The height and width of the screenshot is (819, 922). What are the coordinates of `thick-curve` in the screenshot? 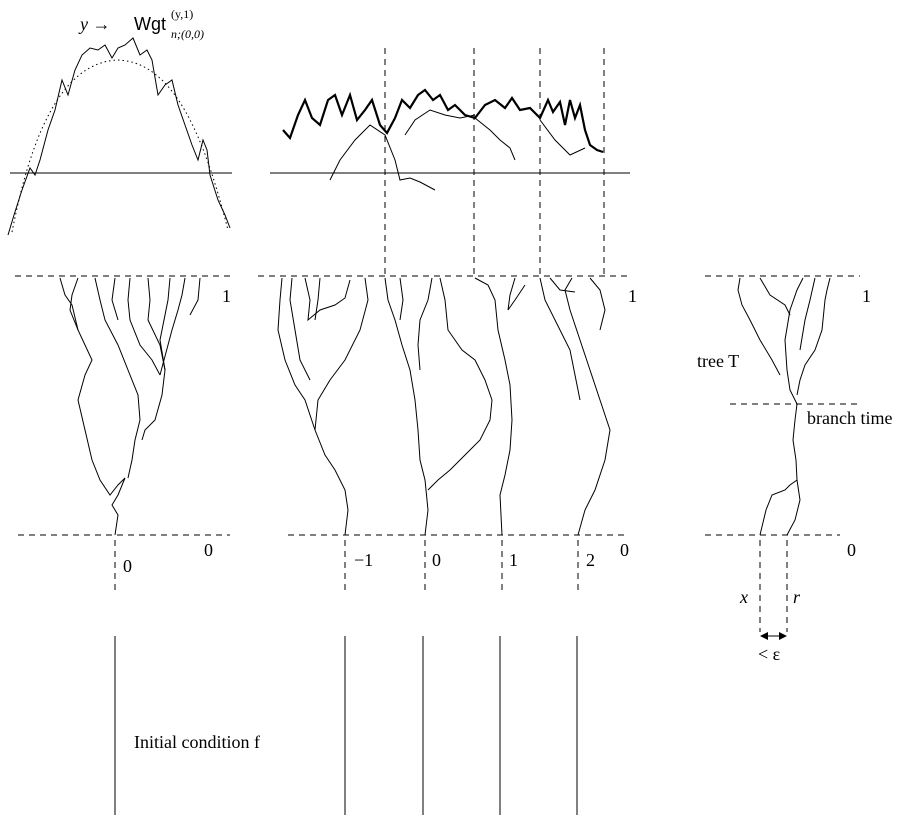 It's located at (443, 121).